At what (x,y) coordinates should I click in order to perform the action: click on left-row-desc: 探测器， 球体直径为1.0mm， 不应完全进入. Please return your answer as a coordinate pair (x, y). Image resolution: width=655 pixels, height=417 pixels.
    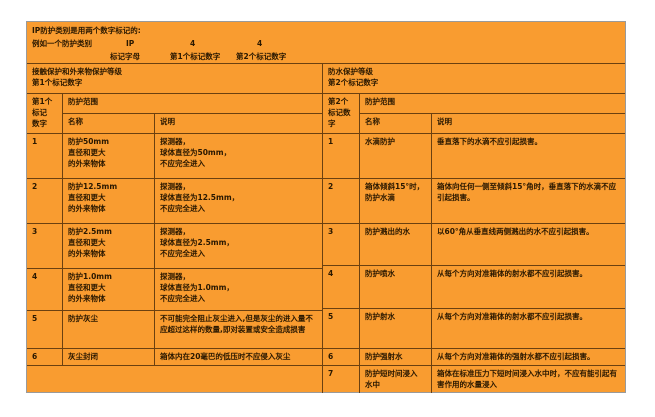
    Looking at the image, I should click on (239, 290).